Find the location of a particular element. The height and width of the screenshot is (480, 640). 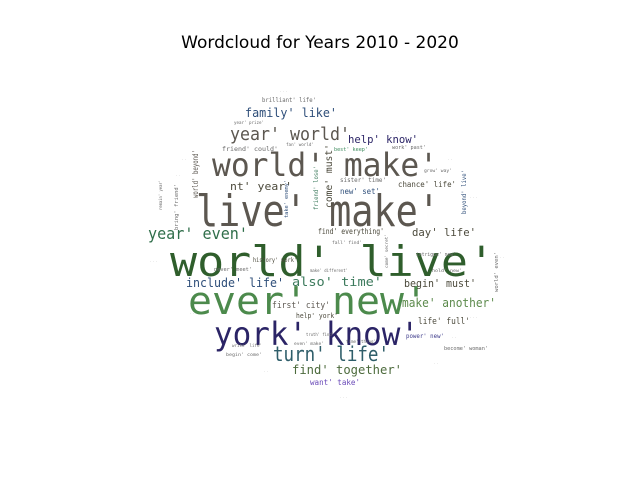

word-power-new: power' new' is located at coordinates (425, 336).